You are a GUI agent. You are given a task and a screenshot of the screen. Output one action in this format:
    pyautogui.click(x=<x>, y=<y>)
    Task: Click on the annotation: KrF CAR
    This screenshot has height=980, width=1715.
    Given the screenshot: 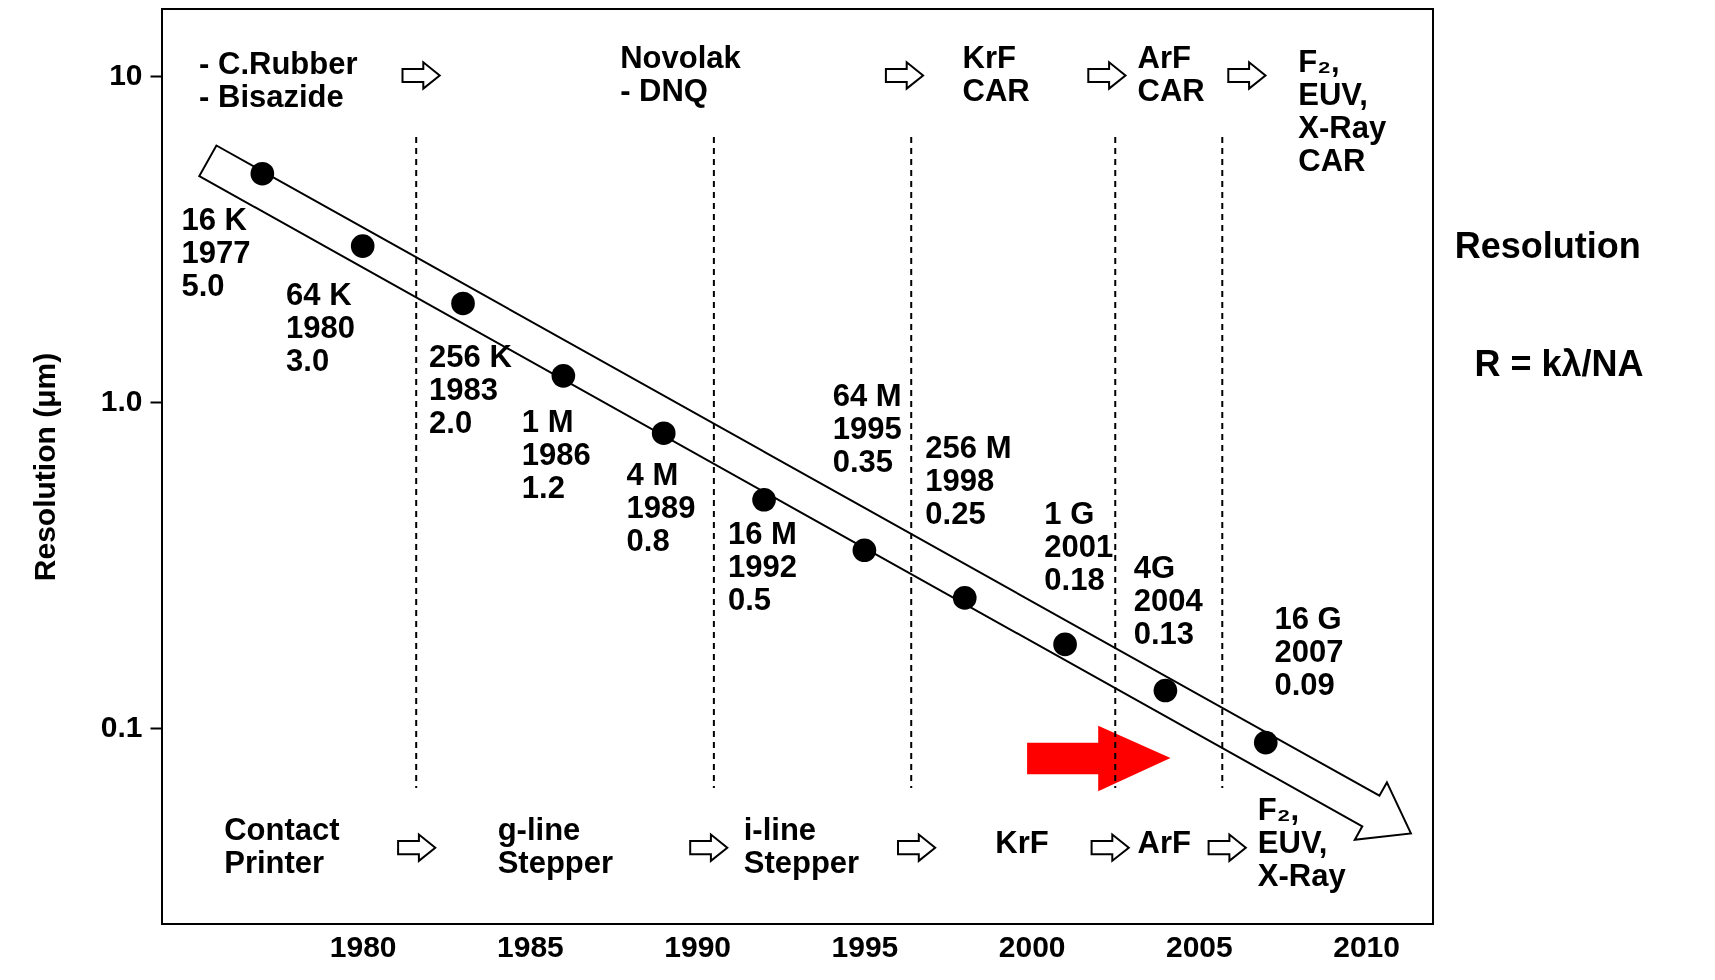 What is the action you would take?
    pyautogui.click(x=996, y=73)
    